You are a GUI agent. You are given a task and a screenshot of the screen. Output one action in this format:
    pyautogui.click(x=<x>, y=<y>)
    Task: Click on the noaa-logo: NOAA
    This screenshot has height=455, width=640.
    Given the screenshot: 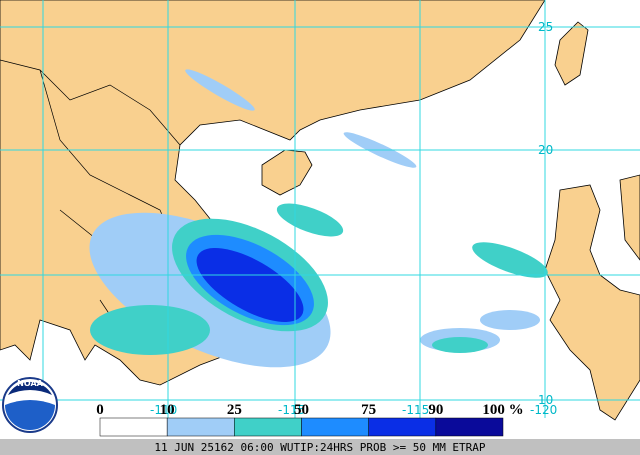 What is the action you would take?
    pyautogui.click(x=30, y=405)
    